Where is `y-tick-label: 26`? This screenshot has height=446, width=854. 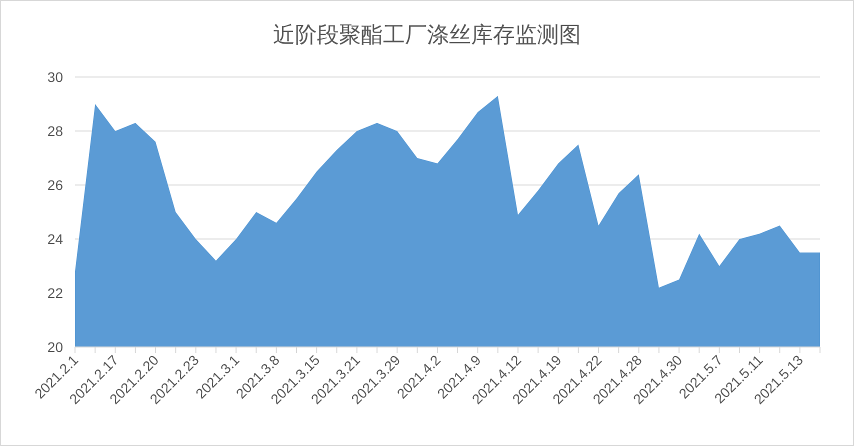 y-tick-label: 26 is located at coordinates (55, 185).